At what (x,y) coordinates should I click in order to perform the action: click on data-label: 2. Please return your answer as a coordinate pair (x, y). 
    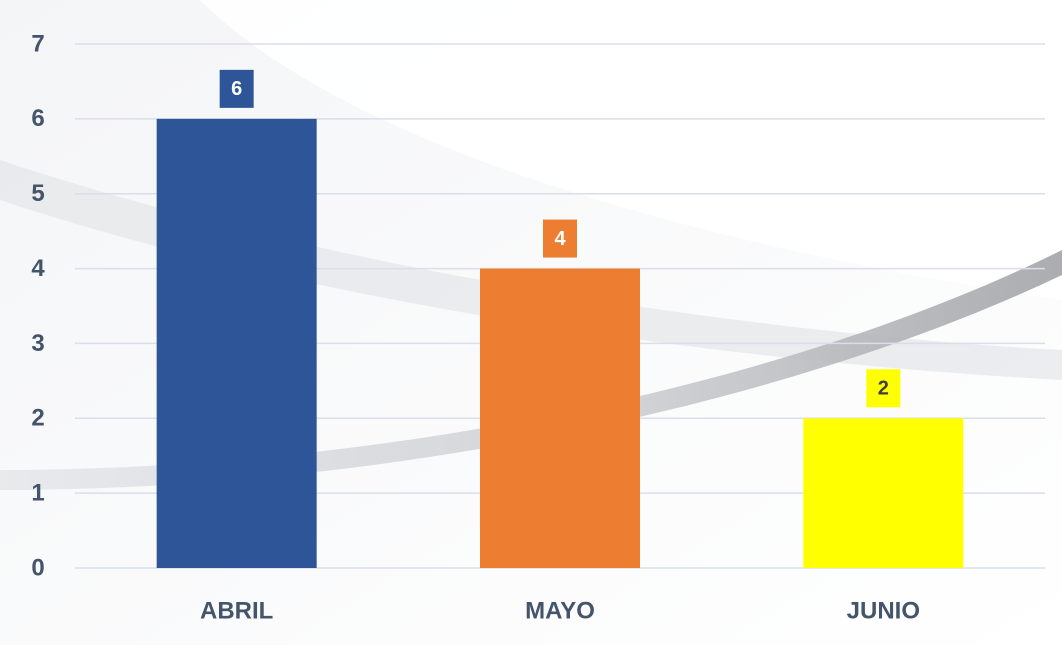
    Looking at the image, I should click on (883, 389).